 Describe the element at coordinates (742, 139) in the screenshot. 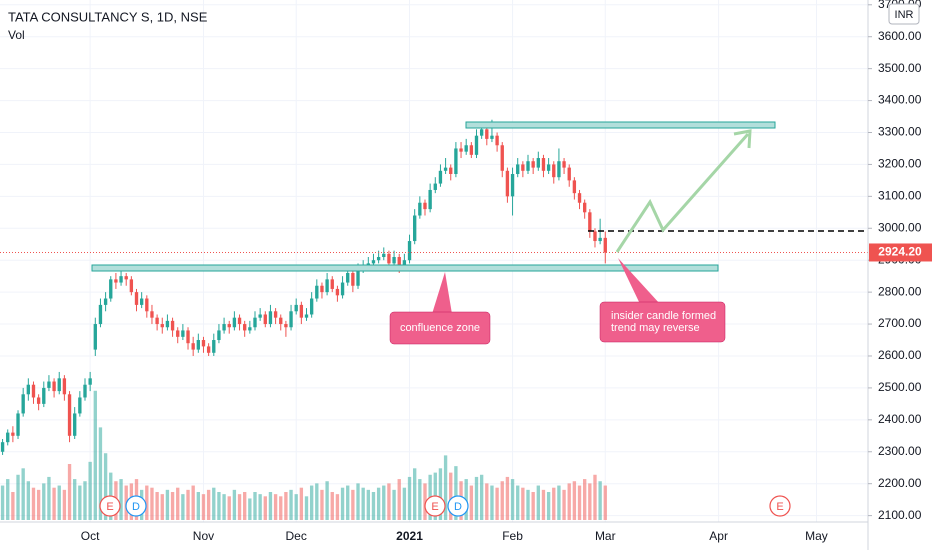

I see `arrow-head` at that location.